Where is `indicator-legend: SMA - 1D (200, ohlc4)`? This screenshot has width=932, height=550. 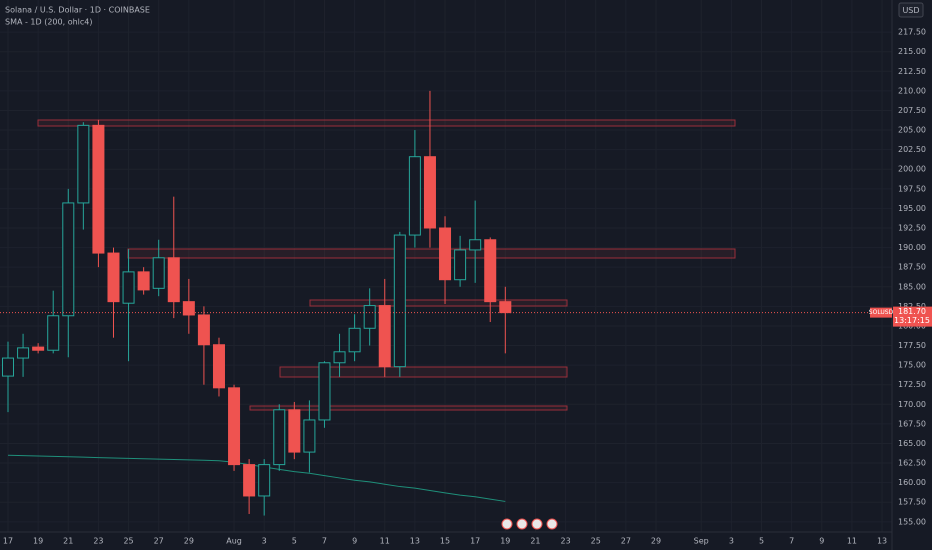 indicator-legend: SMA - 1D (200, ohlc4) is located at coordinates (49, 22).